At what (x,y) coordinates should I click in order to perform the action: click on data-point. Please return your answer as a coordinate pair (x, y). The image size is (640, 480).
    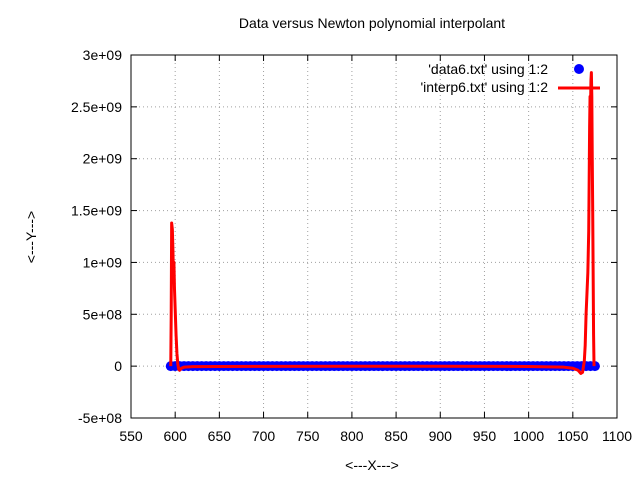
    Looking at the image, I should click on (594, 366).